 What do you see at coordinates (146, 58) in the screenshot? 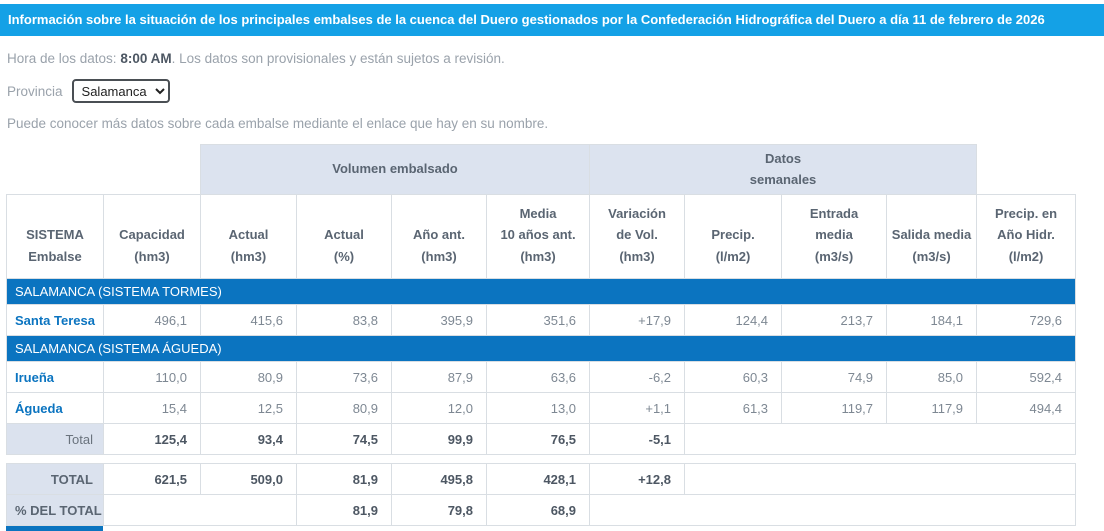
I see `time-value: 8:00 AM` at bounding box center [146, 58].